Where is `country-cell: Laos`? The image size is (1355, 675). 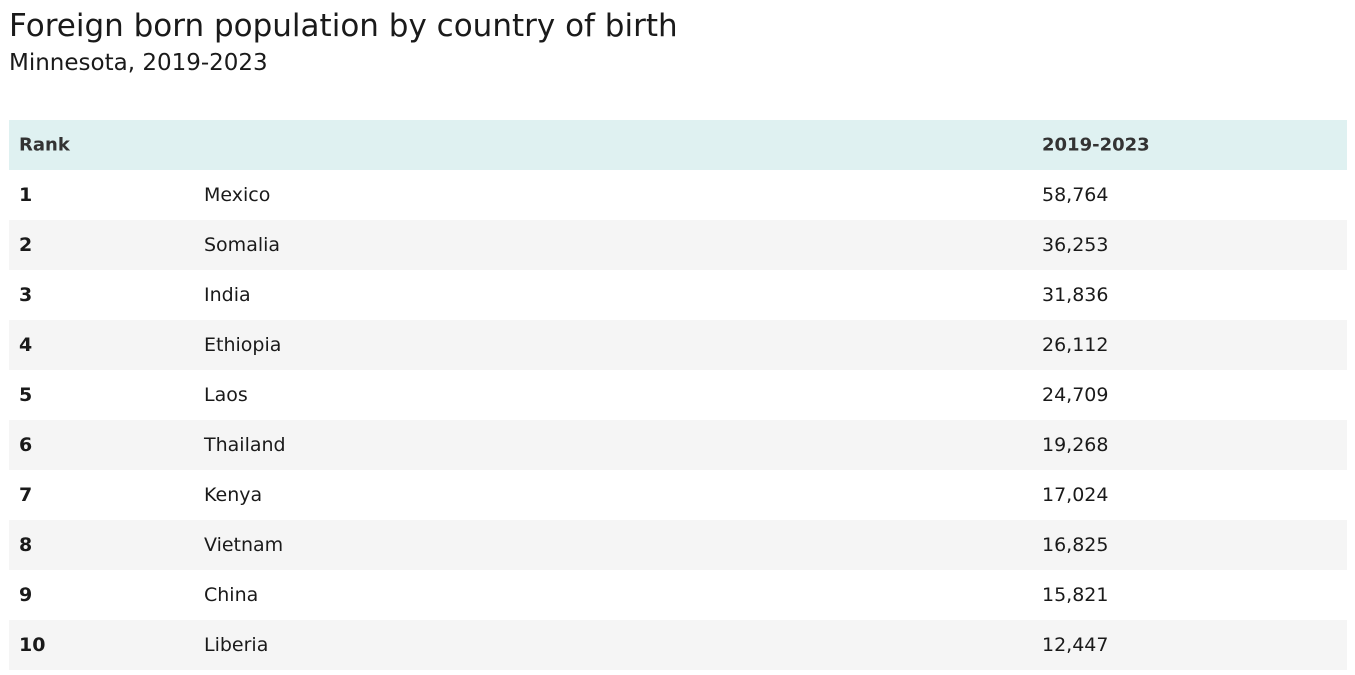
country-cell: Laos is located at coordinates (226, 395).